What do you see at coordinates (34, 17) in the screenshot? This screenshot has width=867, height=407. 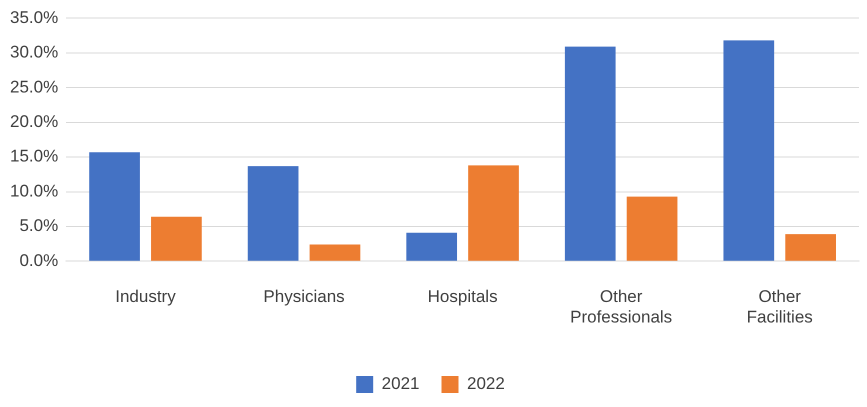 I see `y-tick-label: 35.0%` at bounding box center [34, 17].